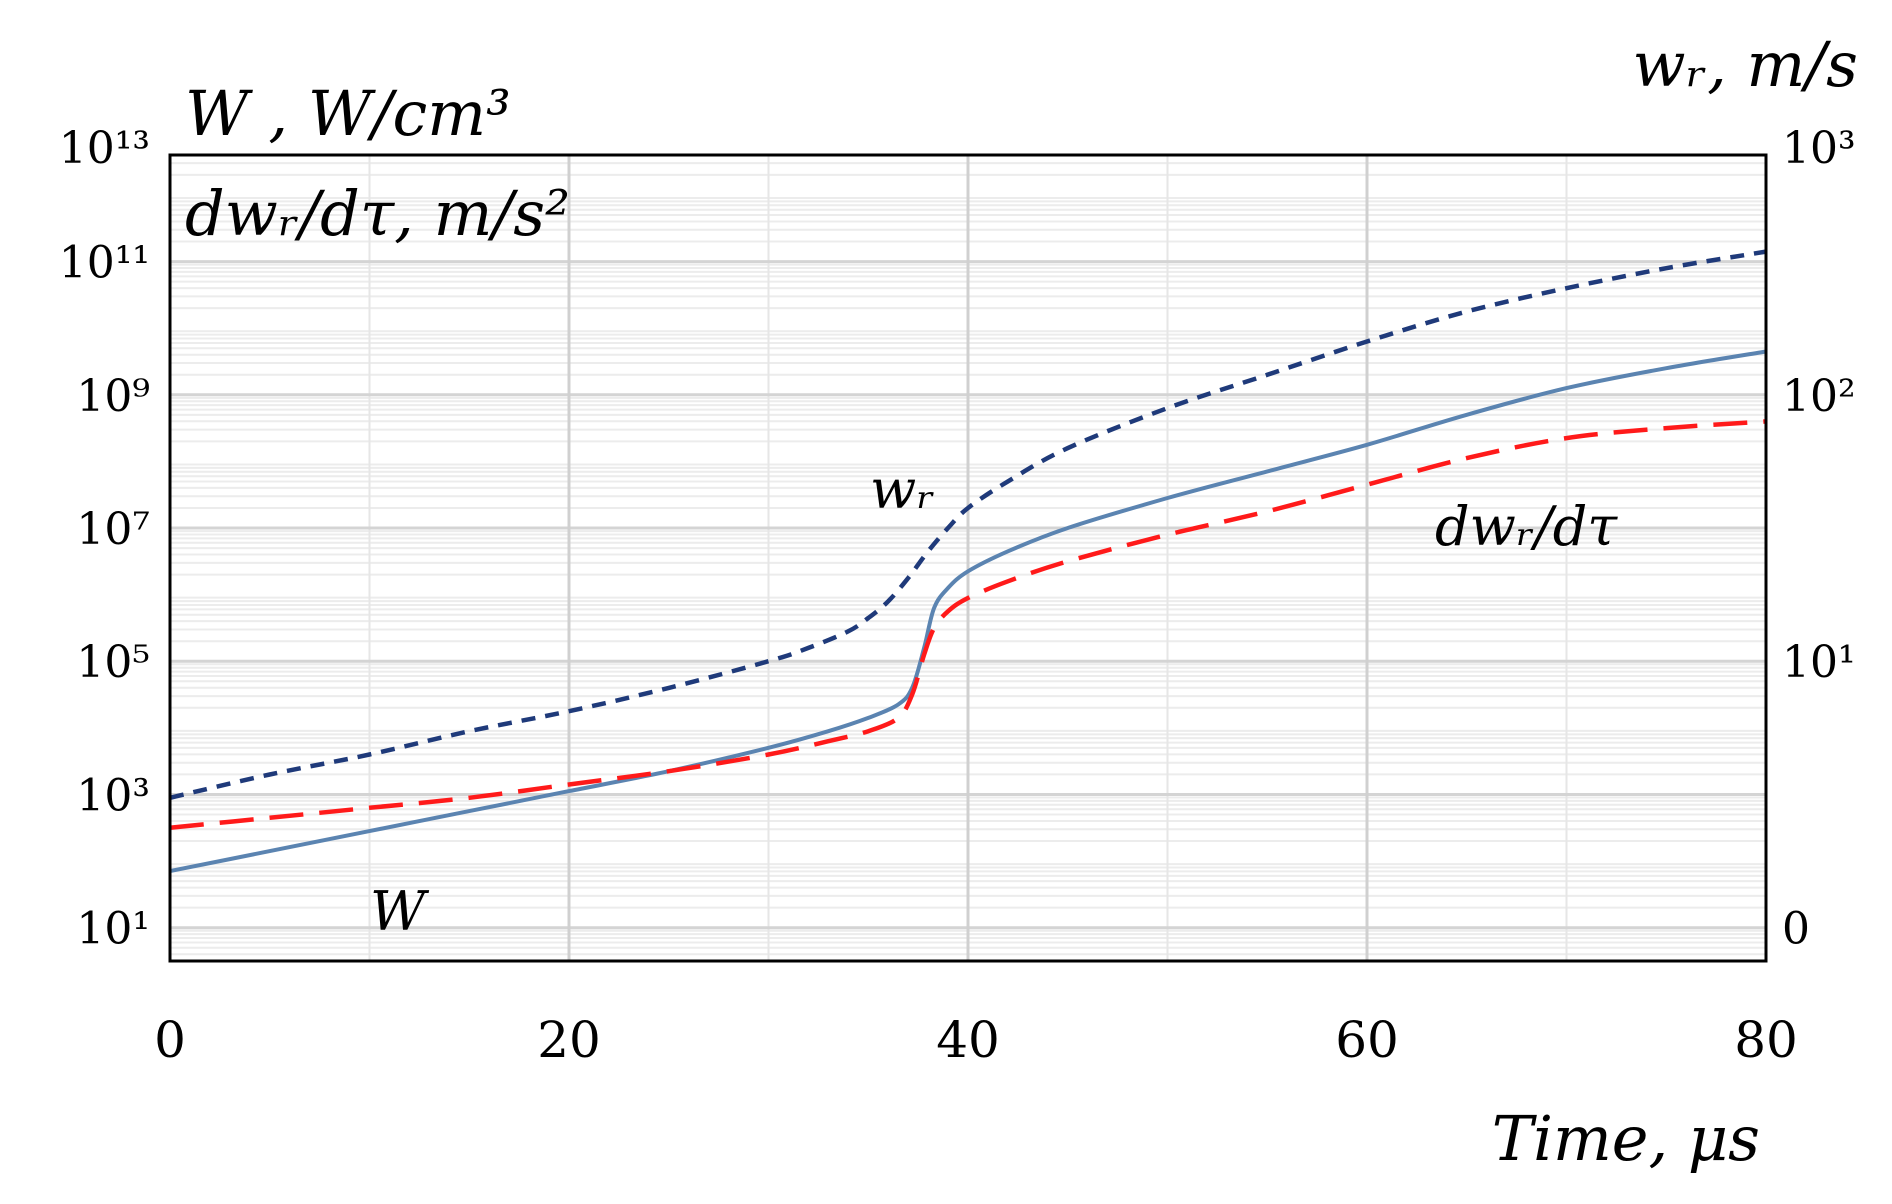 This screenshot has width=1892, height=1204. I want to click on y-left-title-1: W , W/cm³, so click(348, 113).